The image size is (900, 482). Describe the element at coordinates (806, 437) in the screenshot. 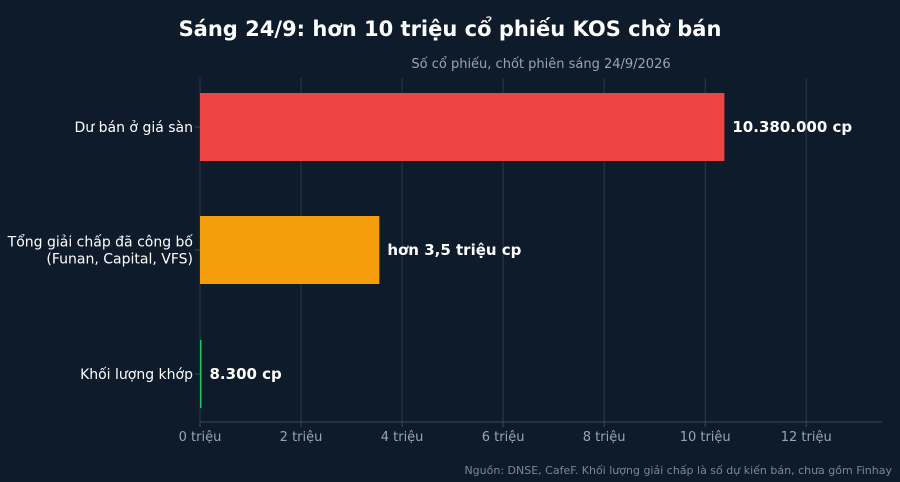

I see `x-tick-label: 12 triệu` at that location.